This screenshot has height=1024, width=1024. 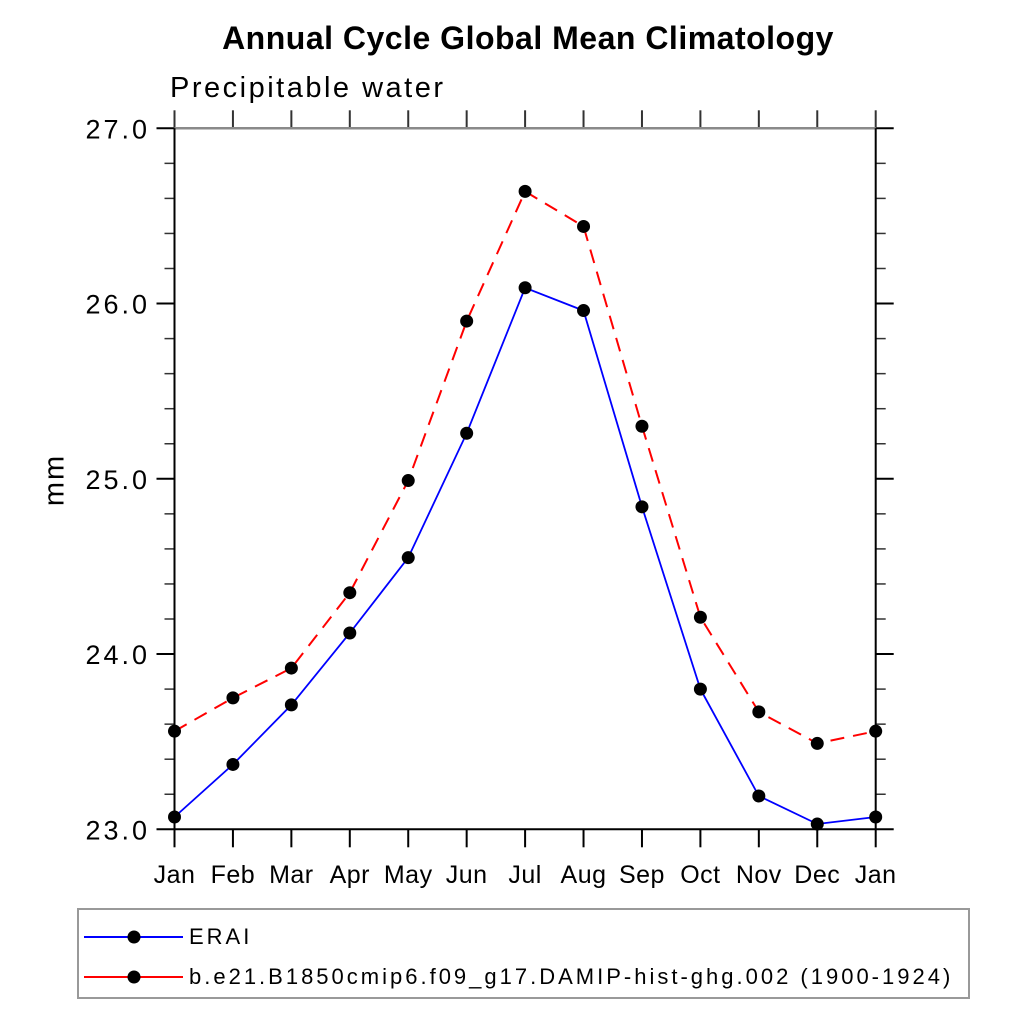 What do you see at coordinates (408, 875) in the screenshot?
I see `x-tick-label: May` at bounding box center [408, 875].